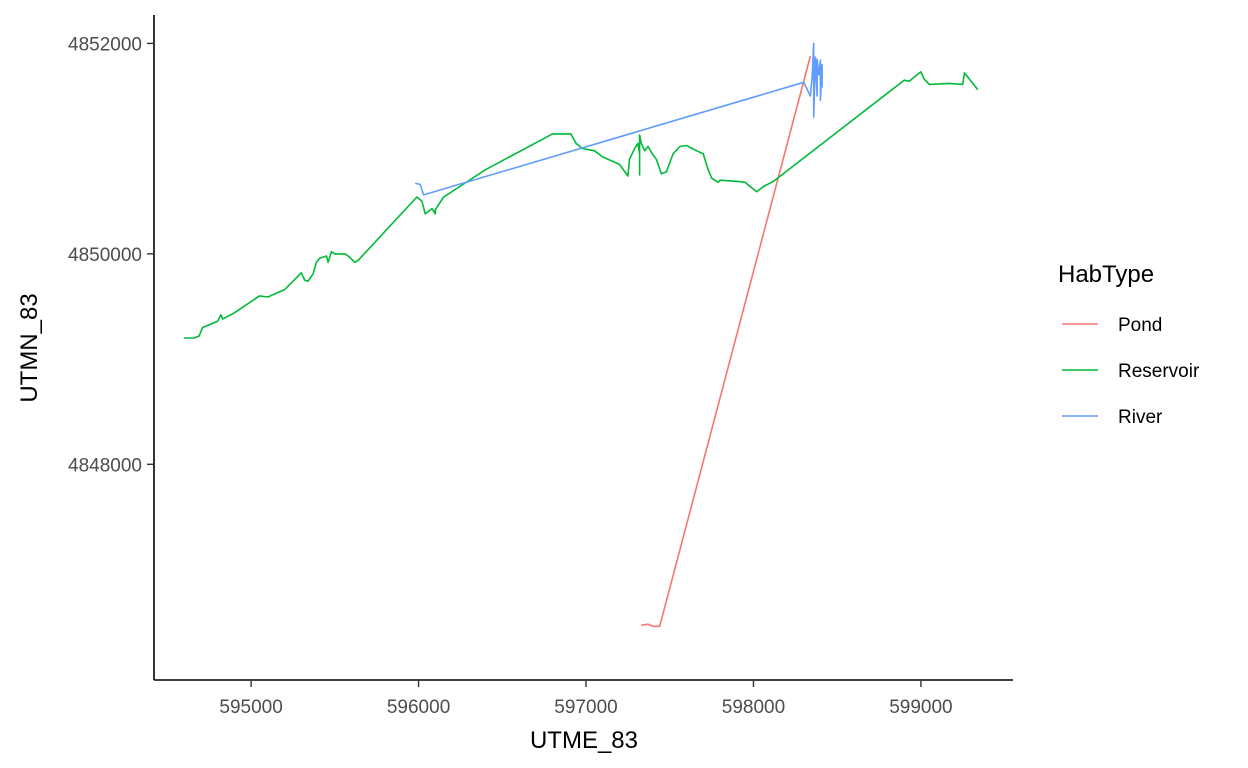 The image size is (1248, 768). Describe the element at coordinates (753, 707) in the screenshot. I see `x-tick-label: 598000` at that location.